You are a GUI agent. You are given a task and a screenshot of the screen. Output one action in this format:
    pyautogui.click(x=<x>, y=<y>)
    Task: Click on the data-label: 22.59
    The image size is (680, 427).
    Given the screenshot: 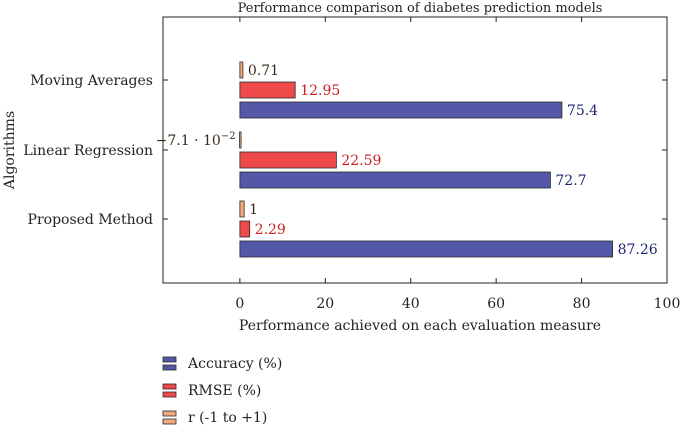 What is the action you would take?
    pyautogui.click(x=361, y=161)
    